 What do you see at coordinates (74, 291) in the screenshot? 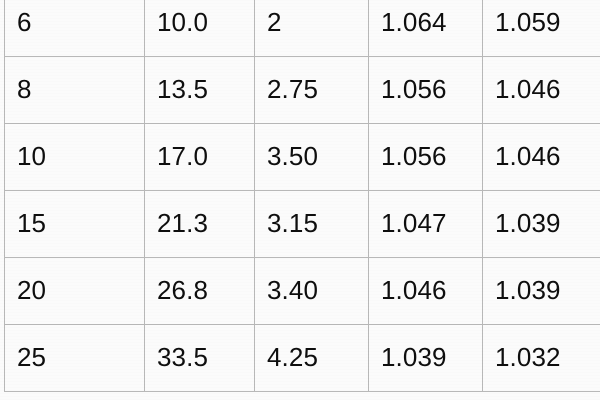
I see `table-cell: 20` at bounding box center [74, 291].